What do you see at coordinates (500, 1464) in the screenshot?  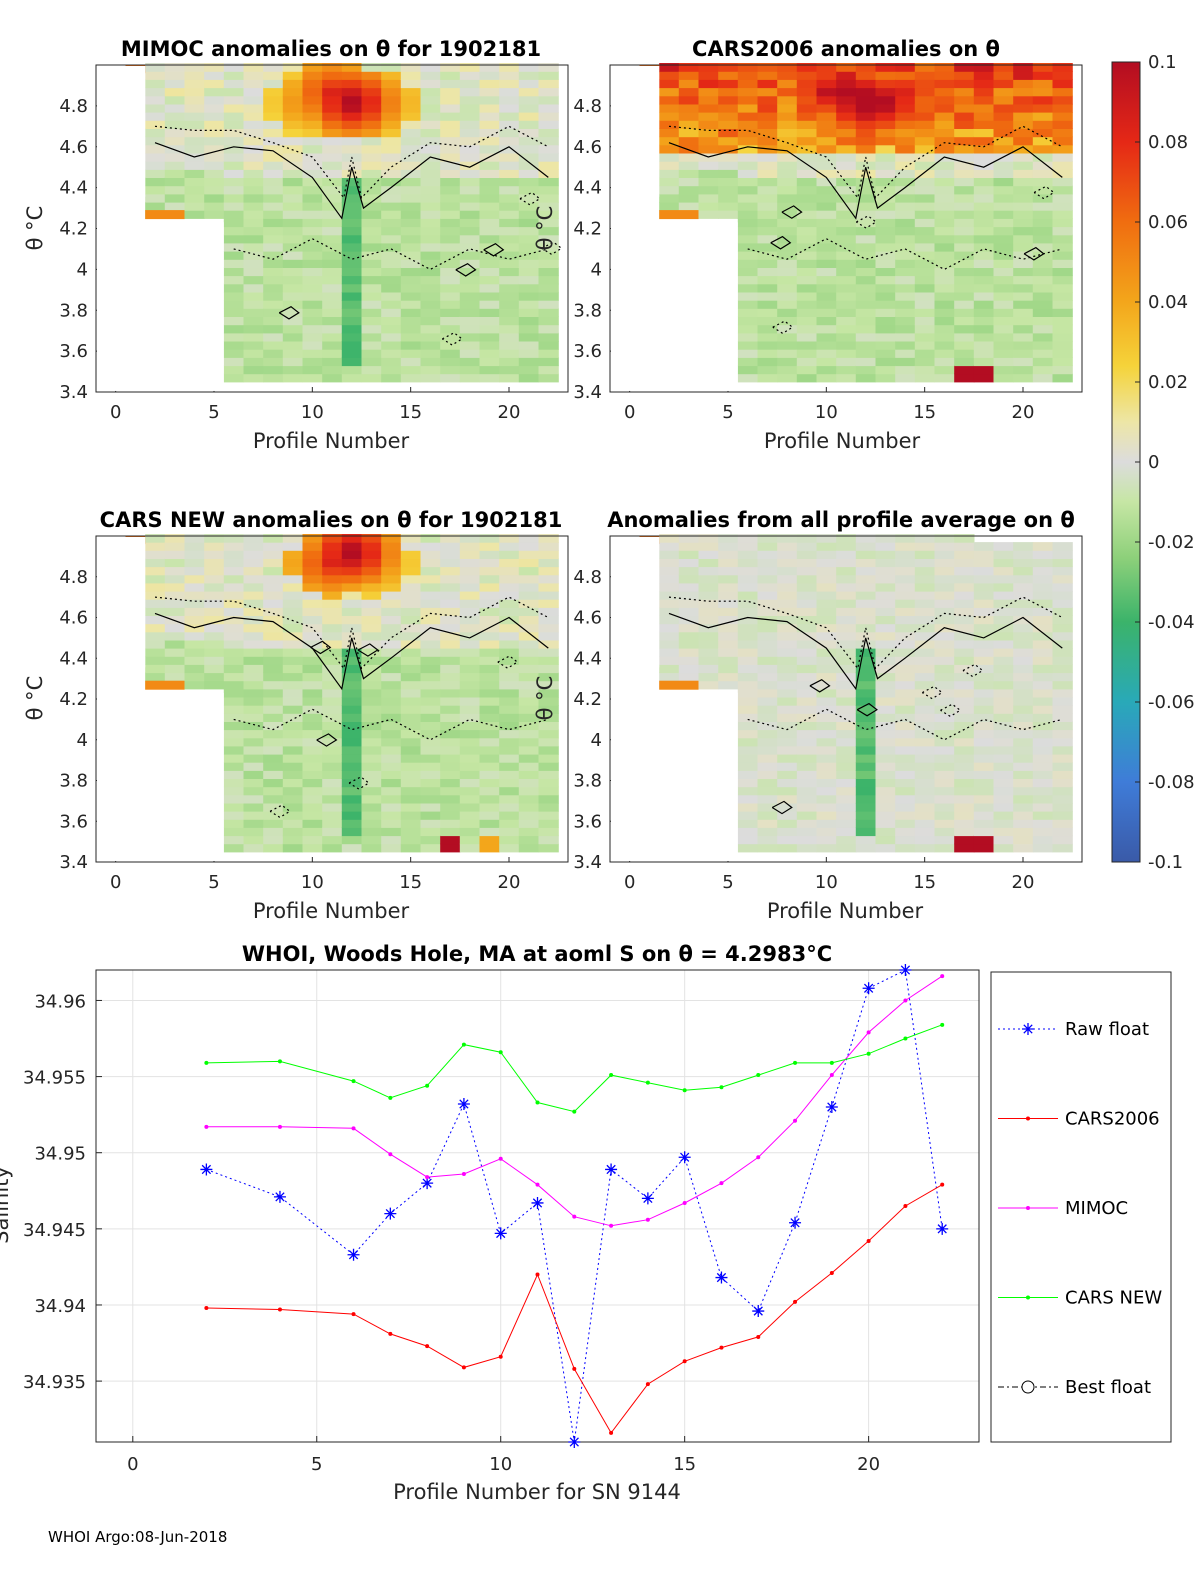 I see `x-tick-label: 10` at bounding box center [500, 1464].